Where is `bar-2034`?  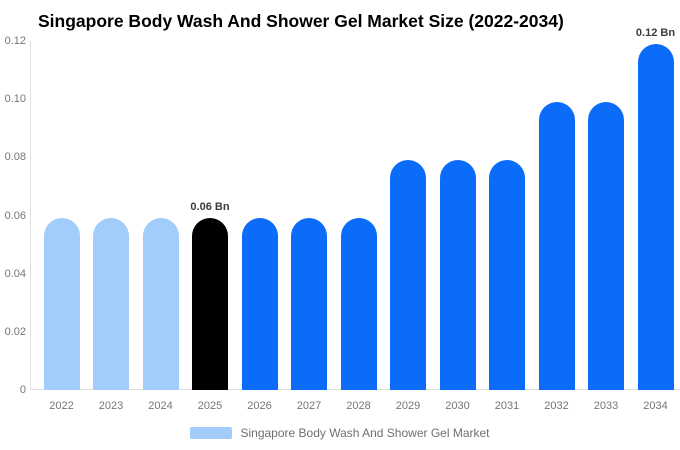
bar-2034 is located at coordinates (655, 216).